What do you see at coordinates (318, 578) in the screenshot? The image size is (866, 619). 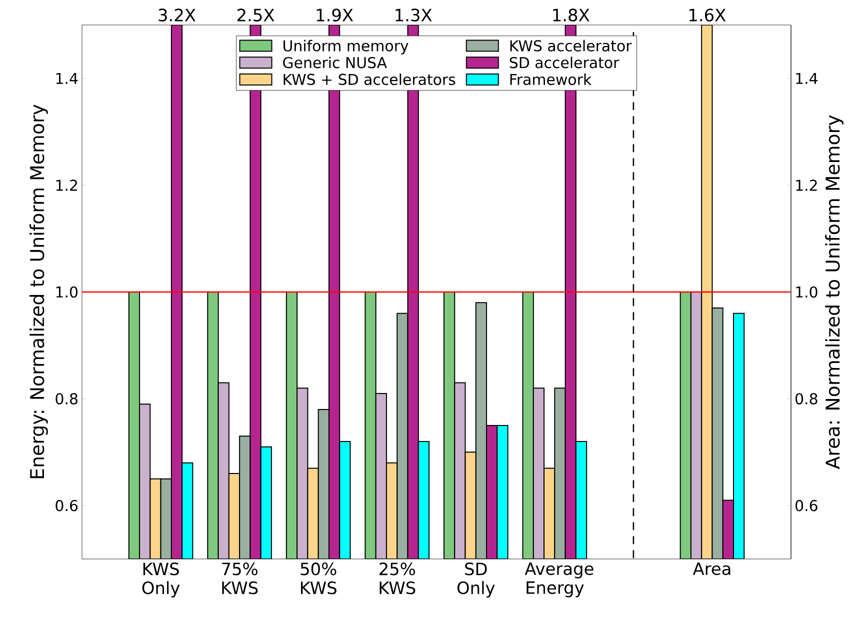 I see `x-tick-label: 50% KWS` at bounding box center [318, 578].